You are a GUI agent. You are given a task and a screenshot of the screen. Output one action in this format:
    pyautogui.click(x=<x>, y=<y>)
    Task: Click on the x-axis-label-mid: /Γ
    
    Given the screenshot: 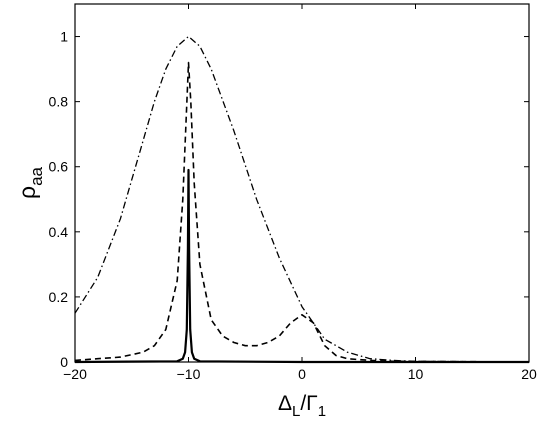 What is the action you would take?
    pyautogui.click(x=308, y=403)
    